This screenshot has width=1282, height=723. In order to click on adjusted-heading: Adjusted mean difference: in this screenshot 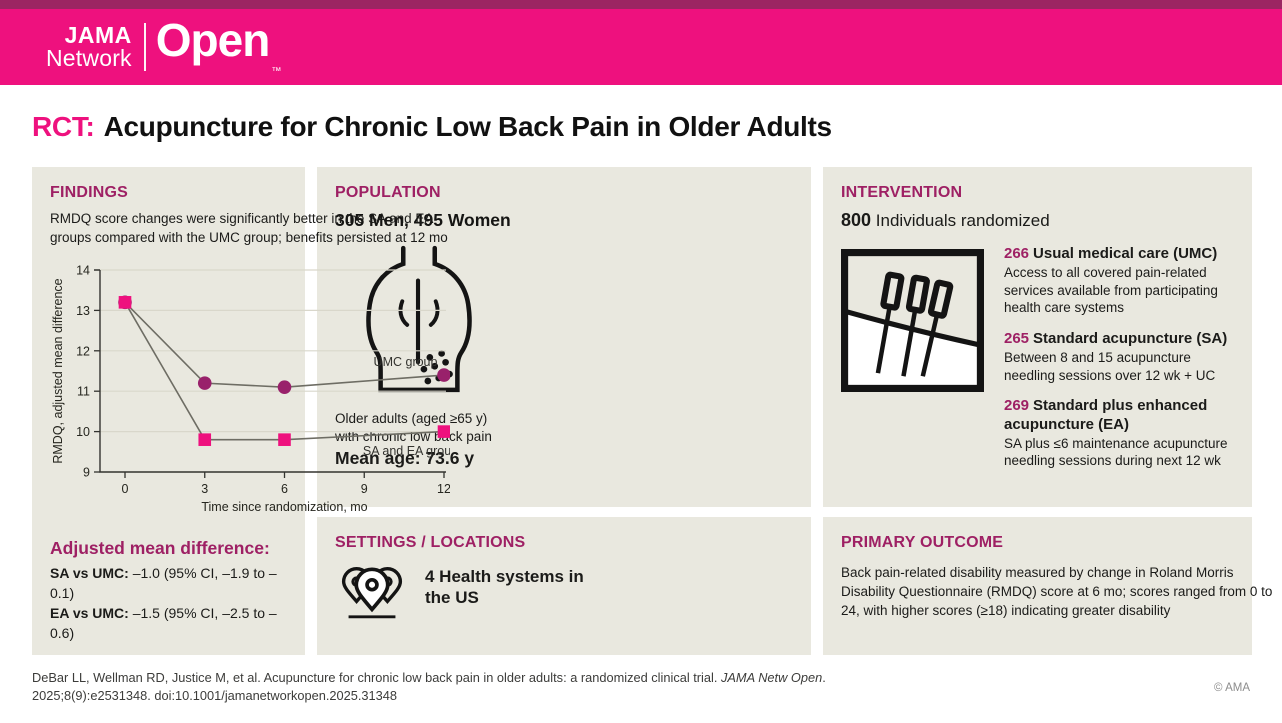, I will do `click(160, 548)`.